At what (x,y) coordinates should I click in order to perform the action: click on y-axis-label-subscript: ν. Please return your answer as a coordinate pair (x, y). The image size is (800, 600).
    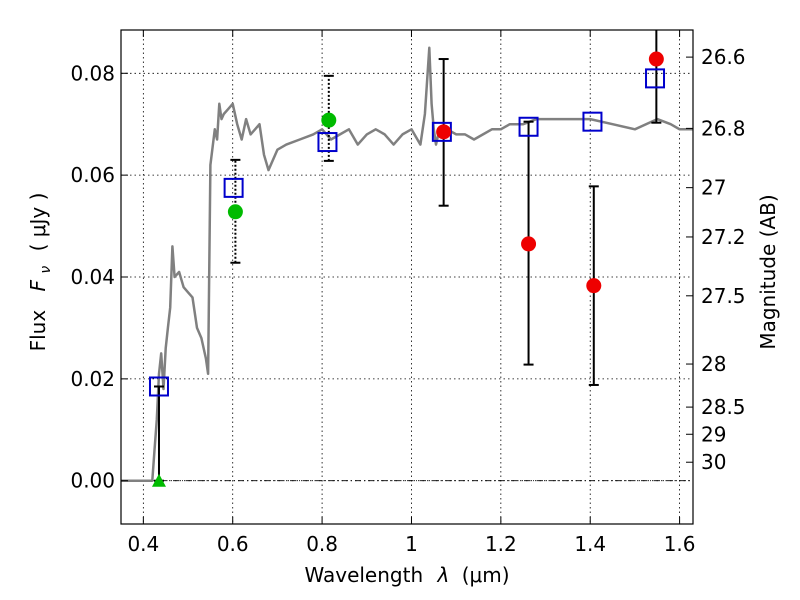
    Looking at the image, I should click on (46, 270).